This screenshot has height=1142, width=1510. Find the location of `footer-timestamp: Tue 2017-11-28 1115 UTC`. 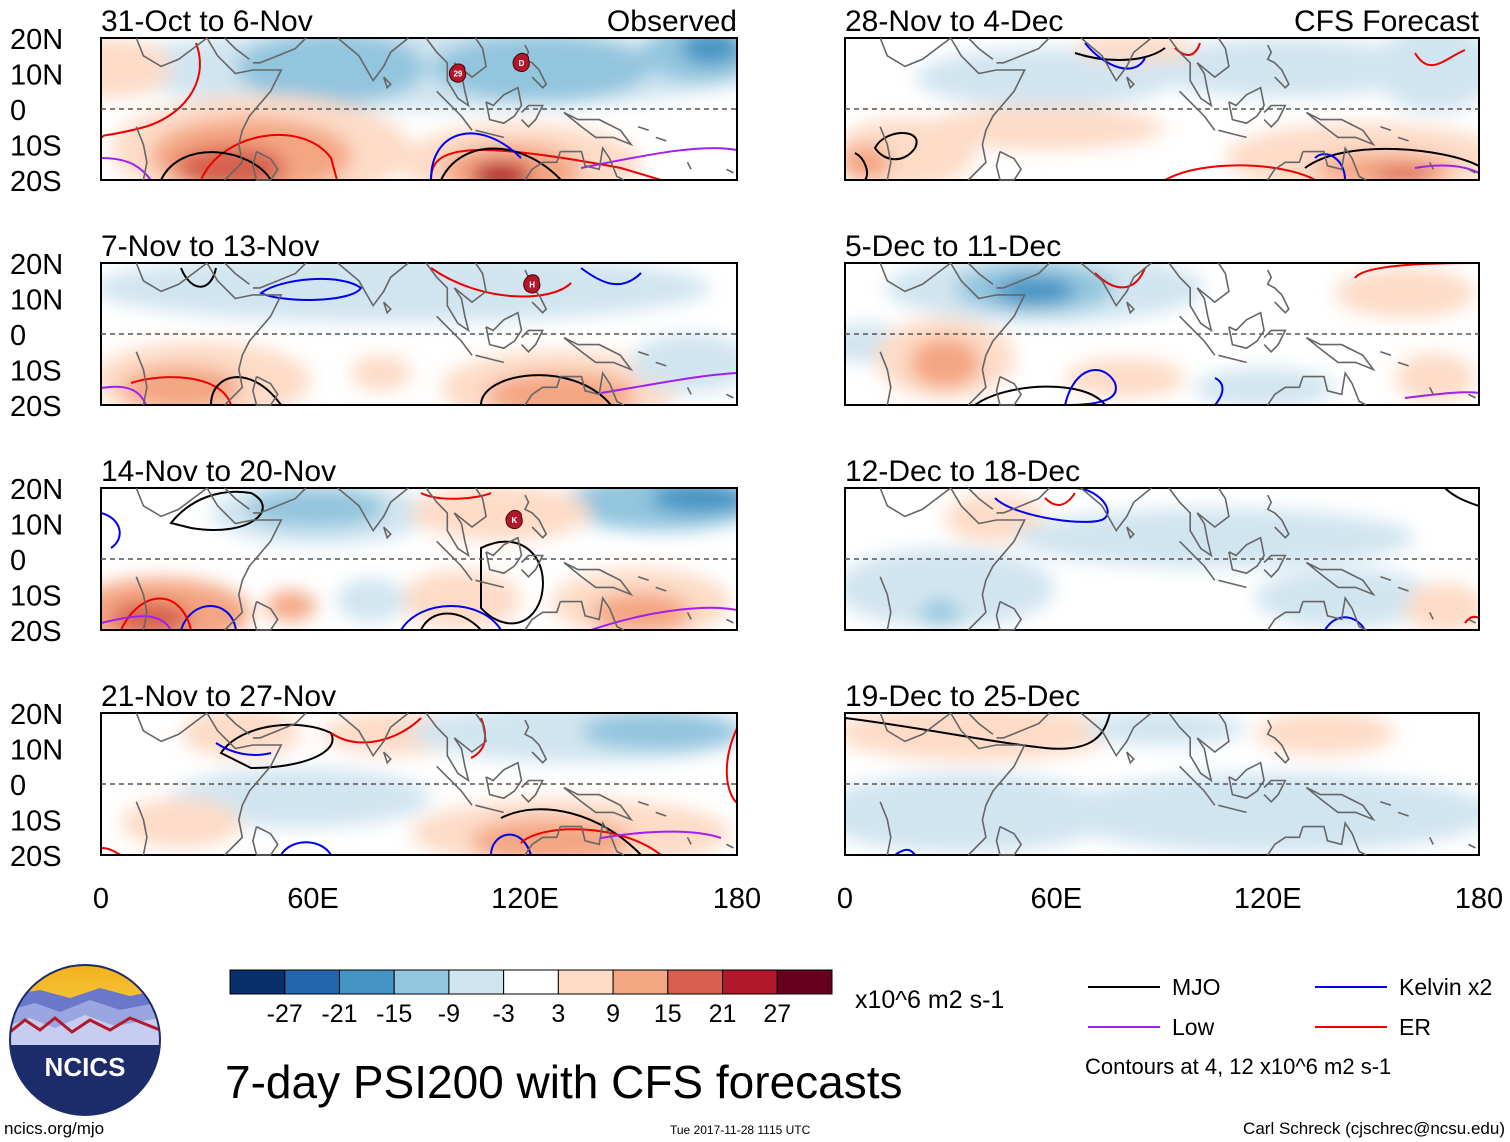

footer-timestamp: Tue 2017-11-28 1115 UTC is located at coordinates (740, 1130).